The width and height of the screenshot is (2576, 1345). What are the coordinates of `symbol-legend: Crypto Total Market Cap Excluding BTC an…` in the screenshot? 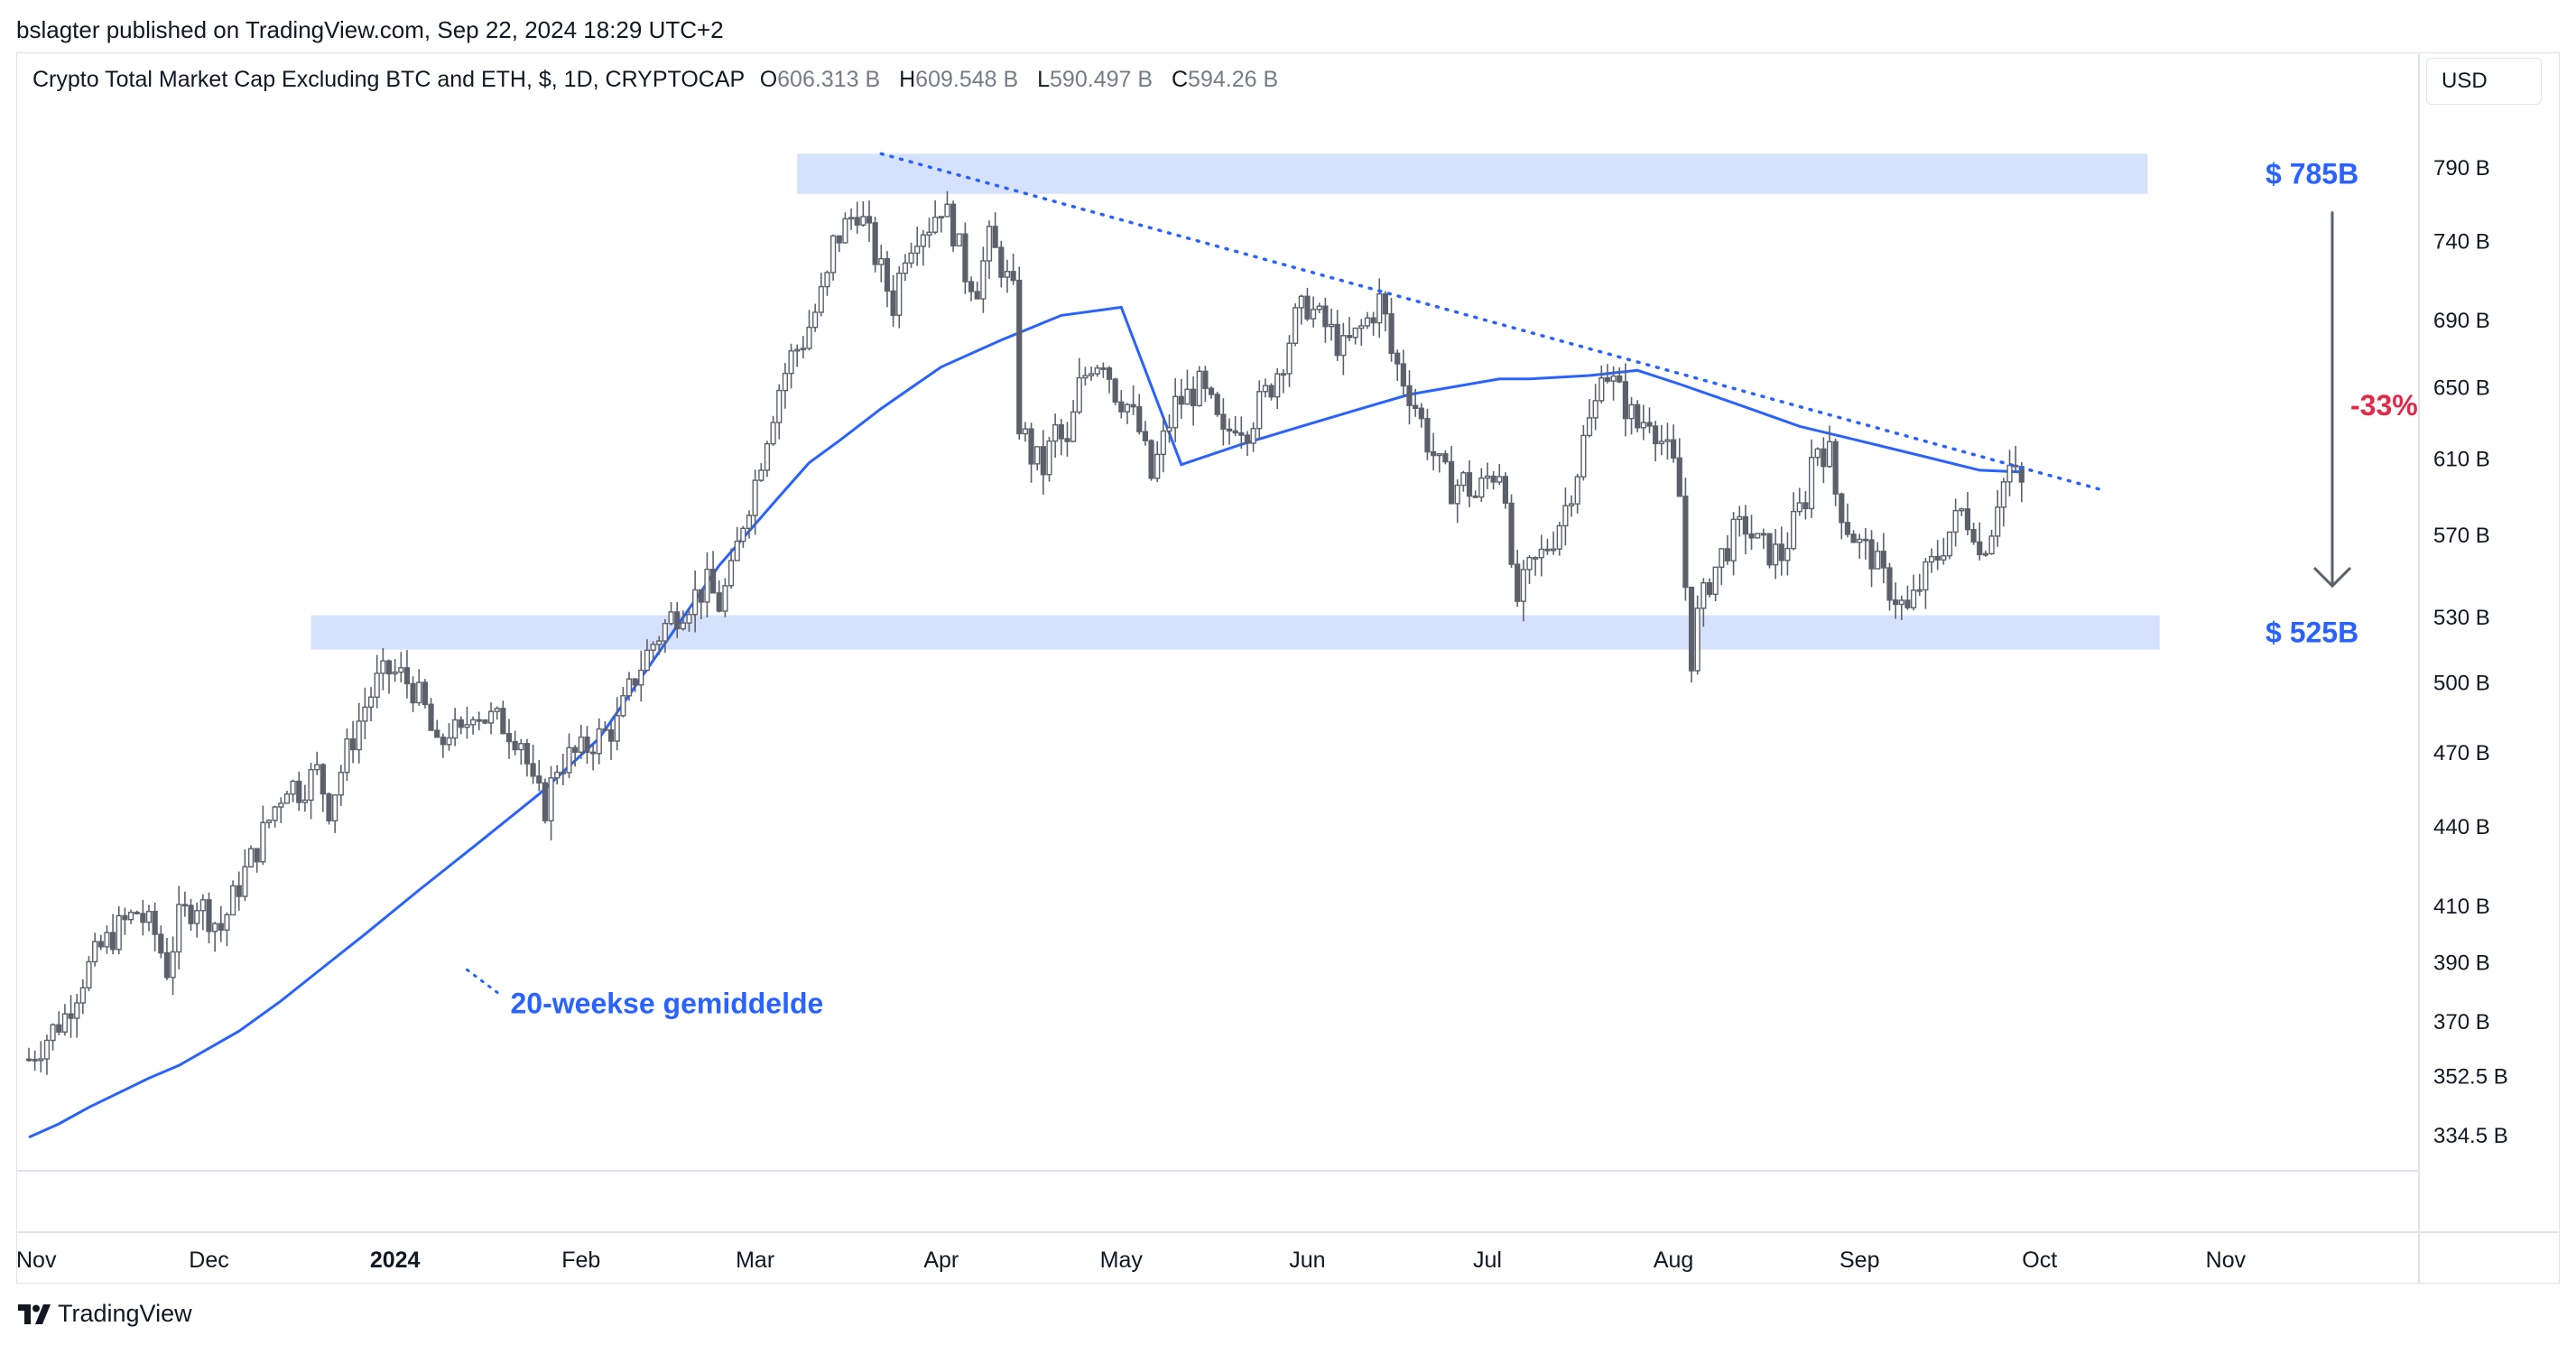 It's located at (661, 80).